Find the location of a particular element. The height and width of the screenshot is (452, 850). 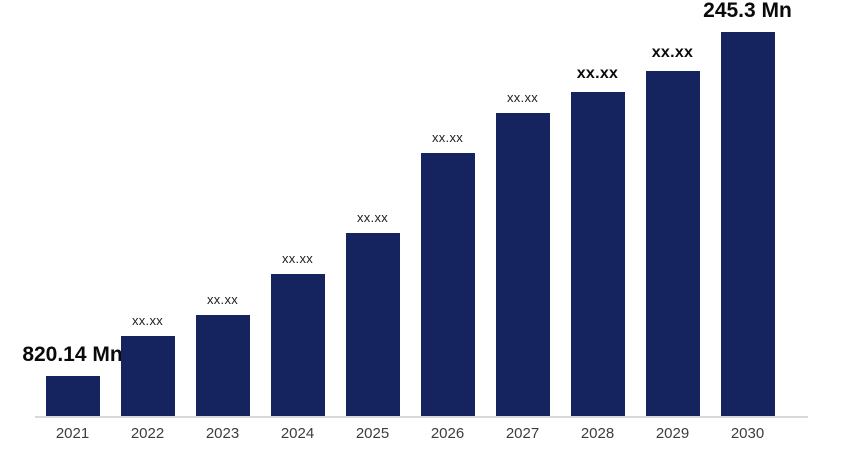

x-axis-tick-label: 2027 is located at coordinates (522, 433).